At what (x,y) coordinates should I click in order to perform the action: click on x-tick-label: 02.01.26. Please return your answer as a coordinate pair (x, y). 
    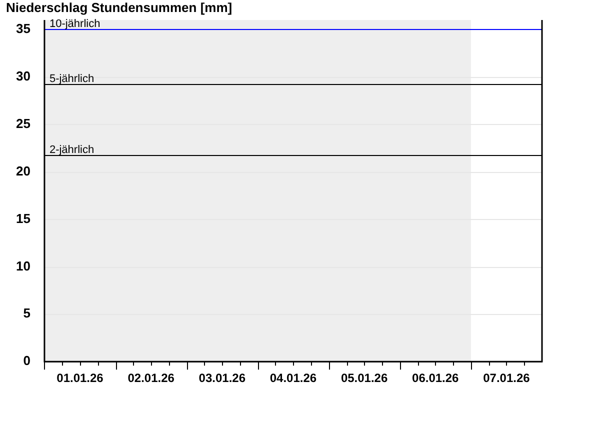
    Looking at the image, I should click on (151, 378).